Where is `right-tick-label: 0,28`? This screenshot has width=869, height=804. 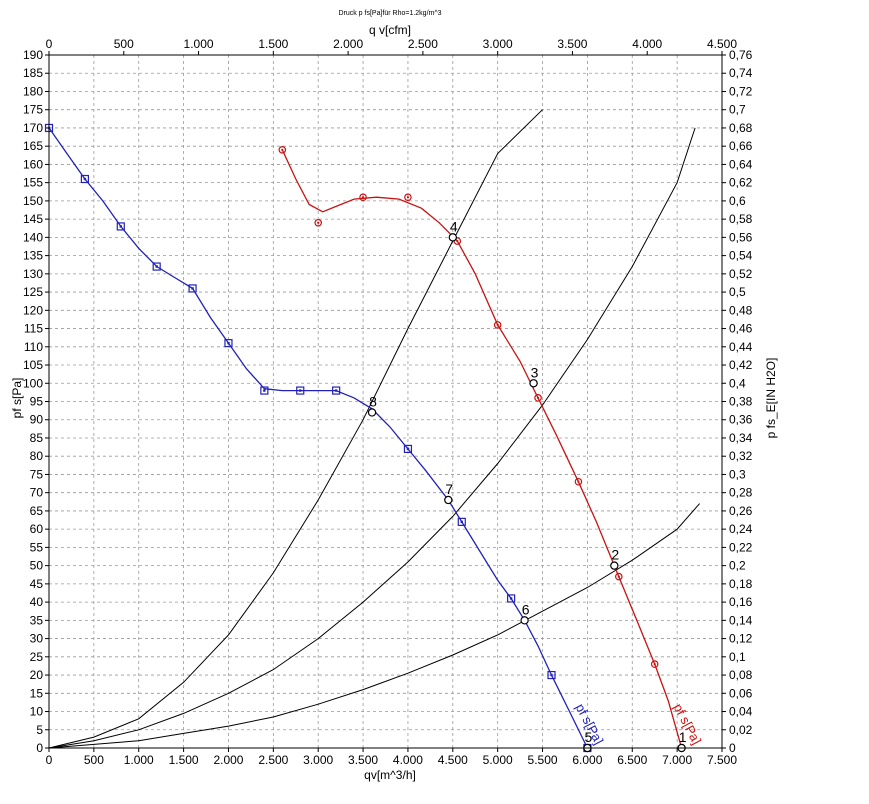
right-tick-label: 0,28 is located at coordinates (741, 493).